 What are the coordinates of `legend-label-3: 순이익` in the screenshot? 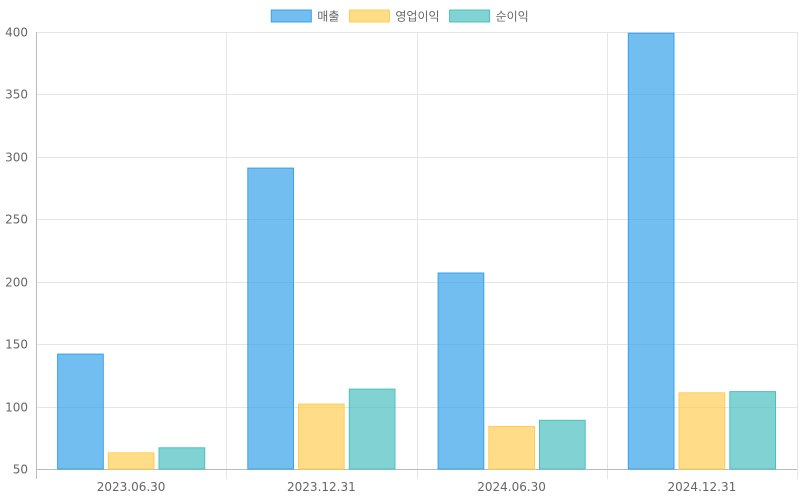 It's located at (512, 17).